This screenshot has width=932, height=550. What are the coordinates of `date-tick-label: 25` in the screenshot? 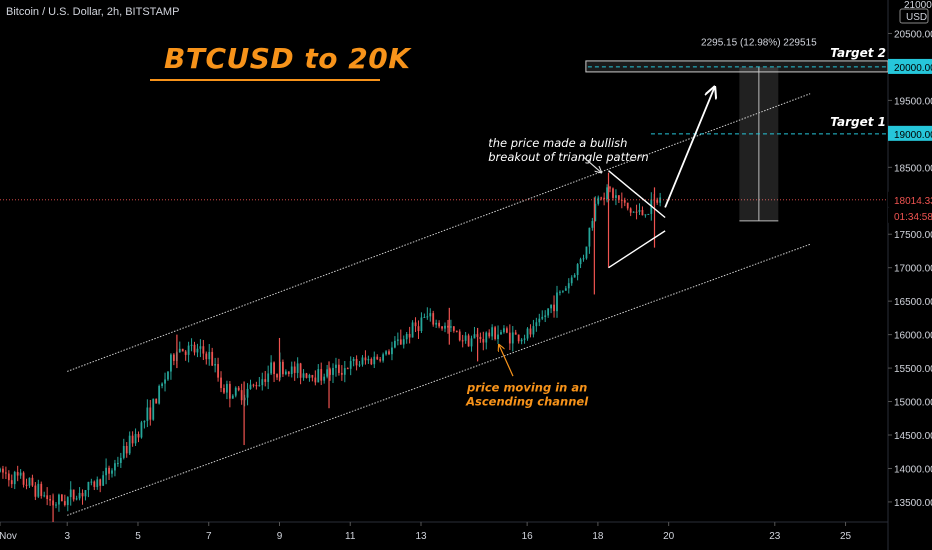 It's located at (846, 536).